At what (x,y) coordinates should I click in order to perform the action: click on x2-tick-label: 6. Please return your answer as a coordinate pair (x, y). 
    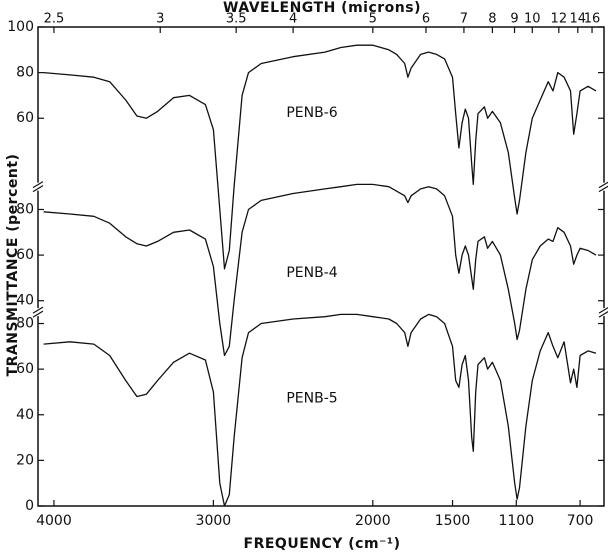
    Looking at the image, I should click on (426, 19).